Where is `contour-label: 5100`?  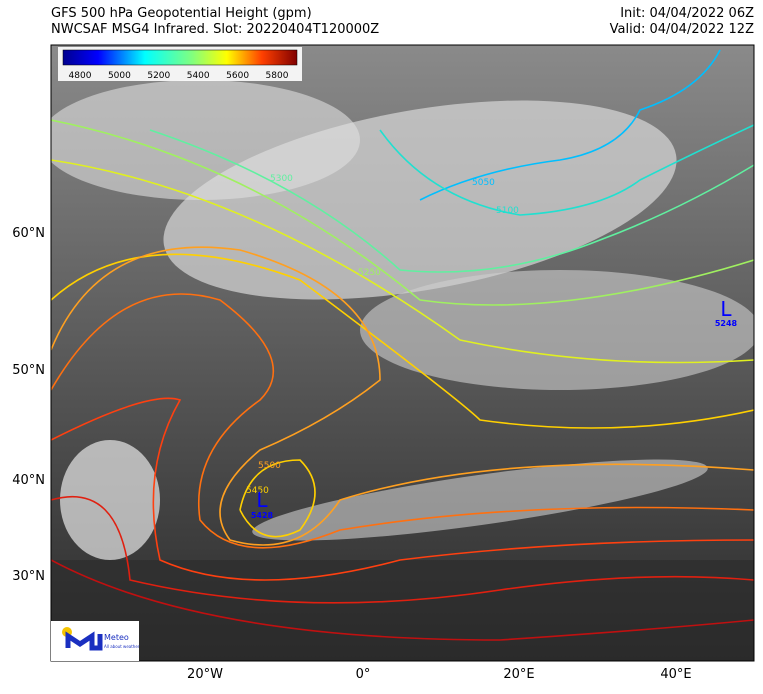 contour-label: 5100 is located at coordinates (507, 211).